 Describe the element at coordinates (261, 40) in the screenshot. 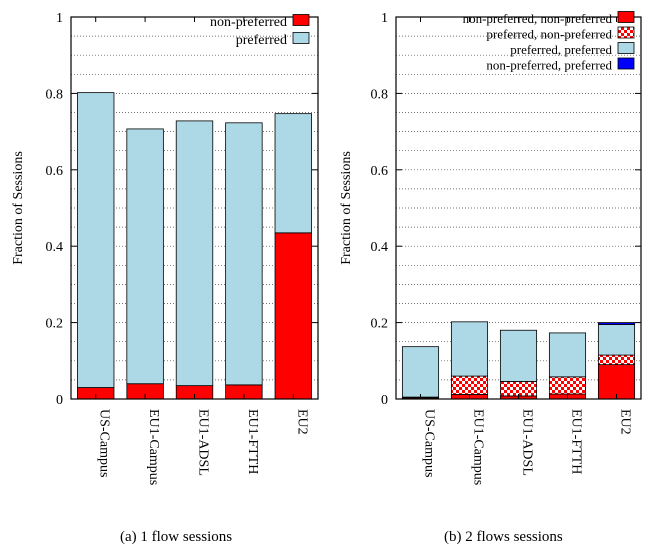

I see `legend-label: preferred` at that location.